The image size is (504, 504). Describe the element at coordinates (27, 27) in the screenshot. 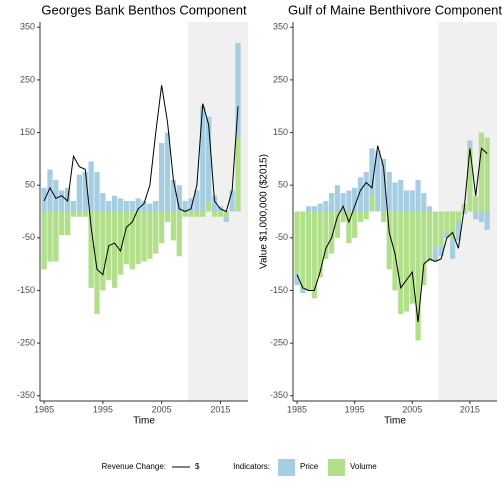

I see `y-tick-label: 350` at that location.